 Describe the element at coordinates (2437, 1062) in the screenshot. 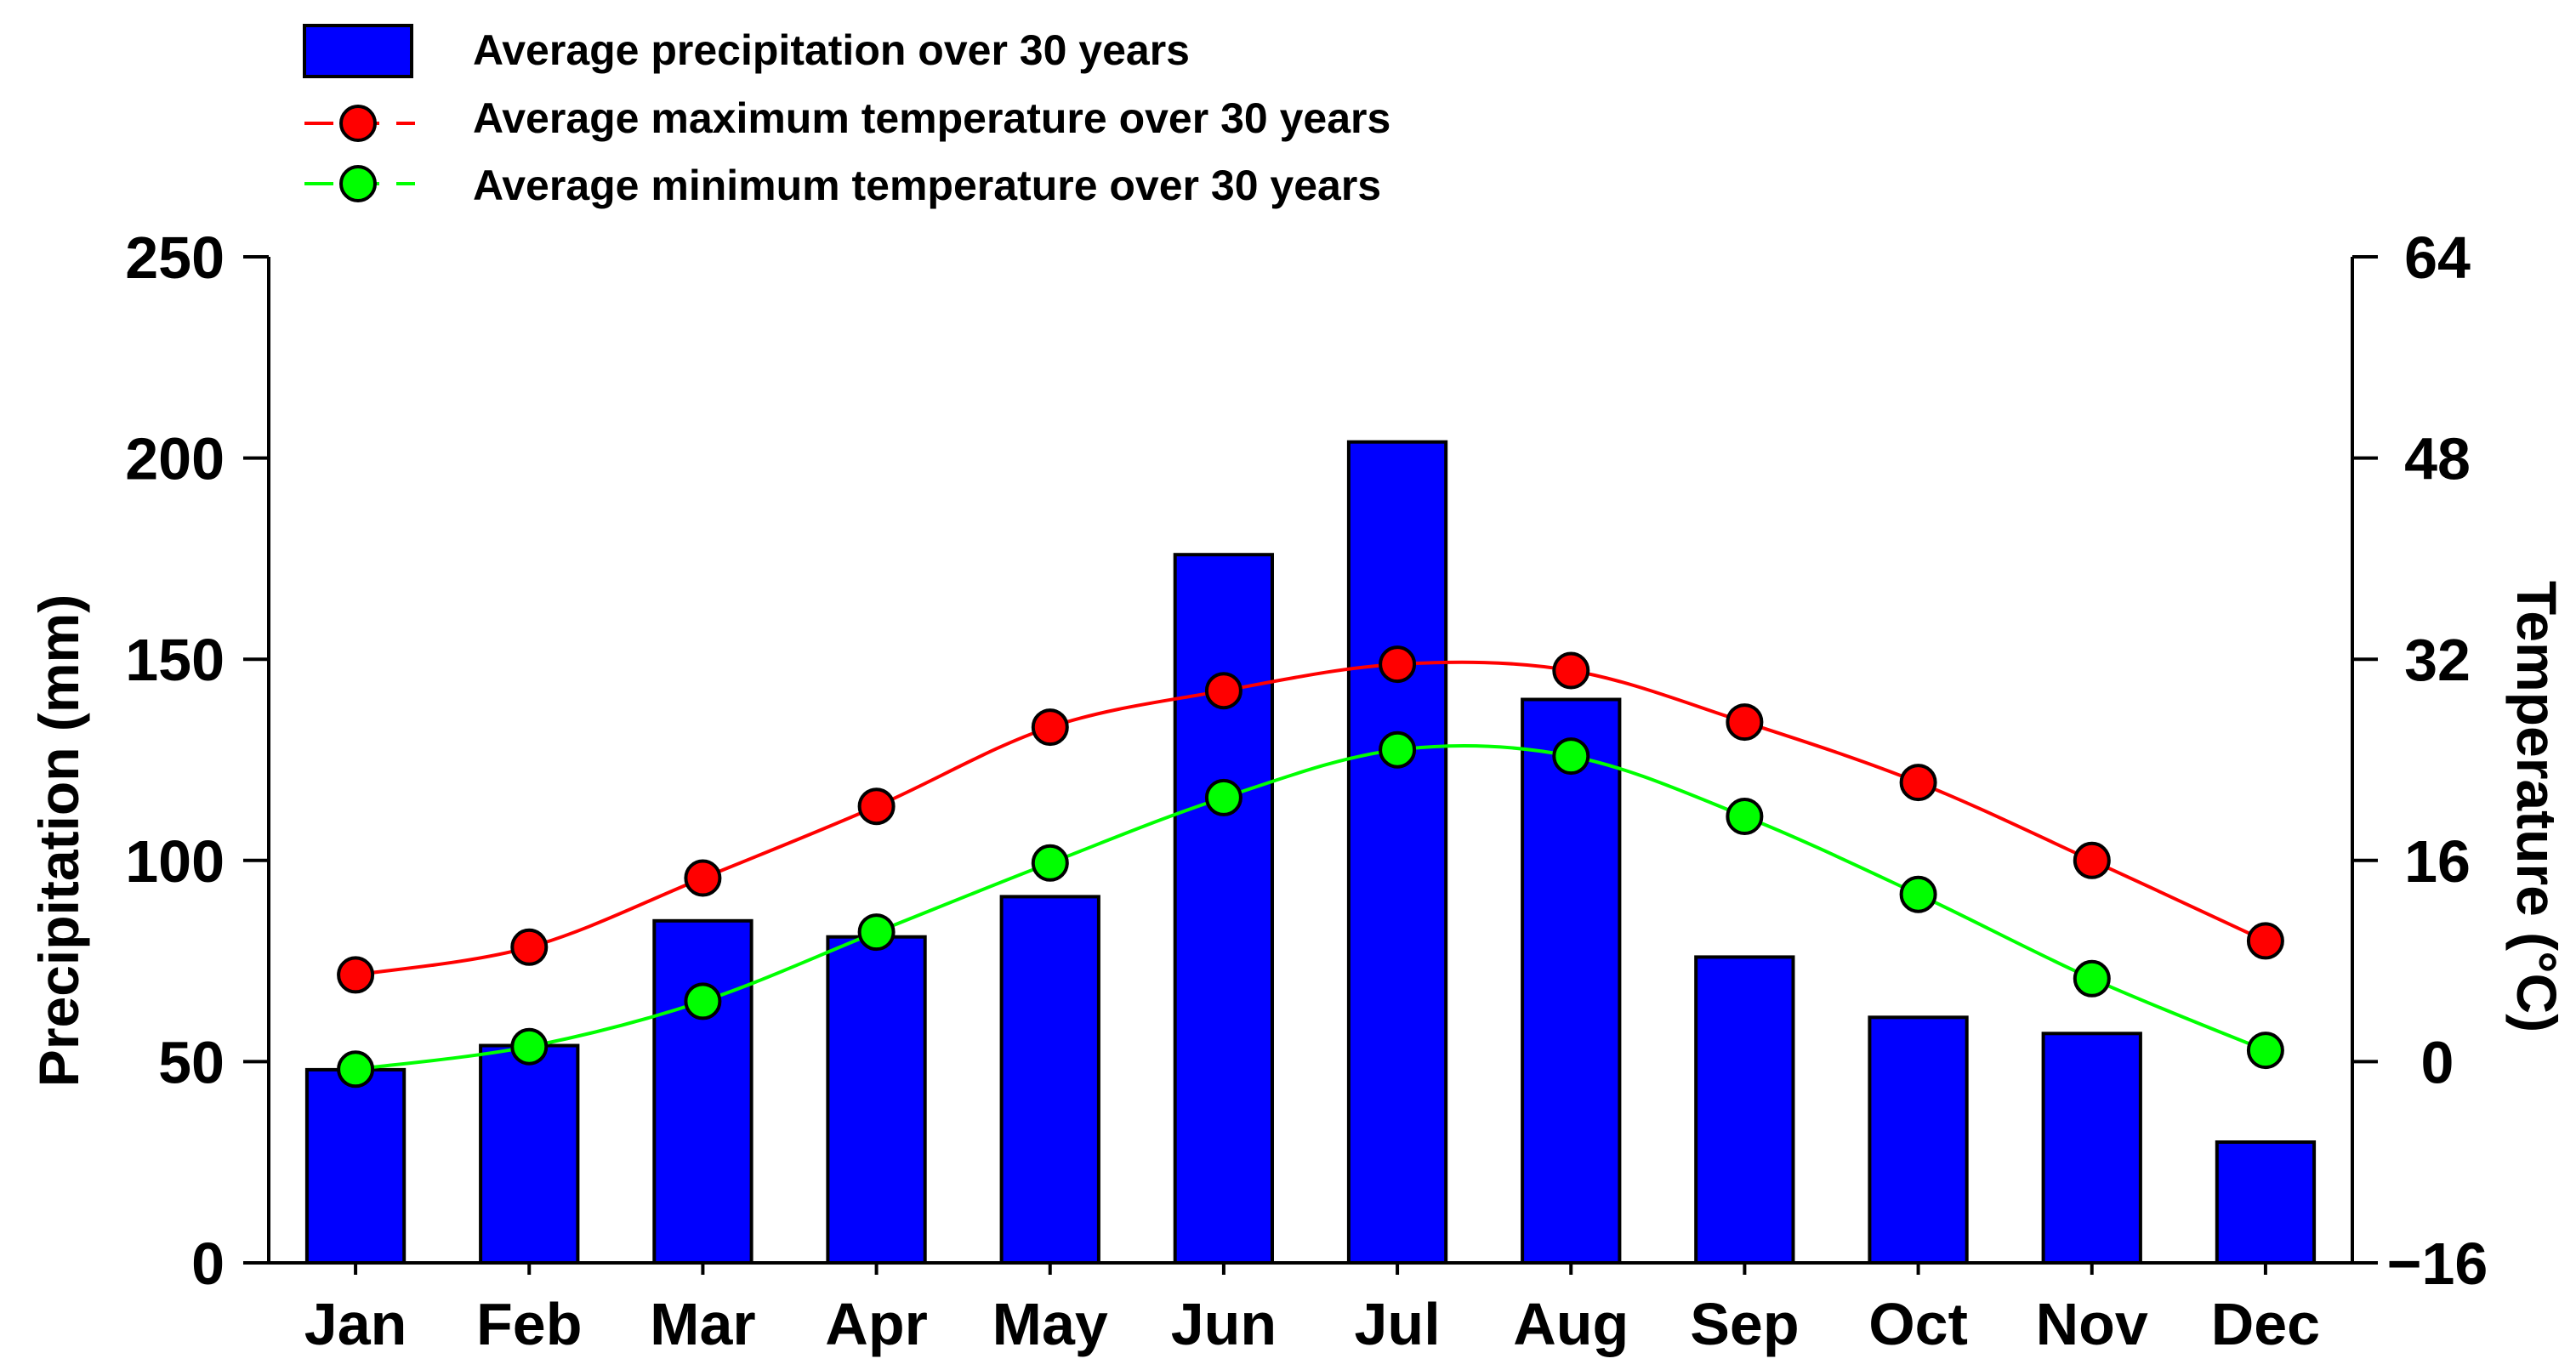

I see `right-tick-label-0: 0` at that location.